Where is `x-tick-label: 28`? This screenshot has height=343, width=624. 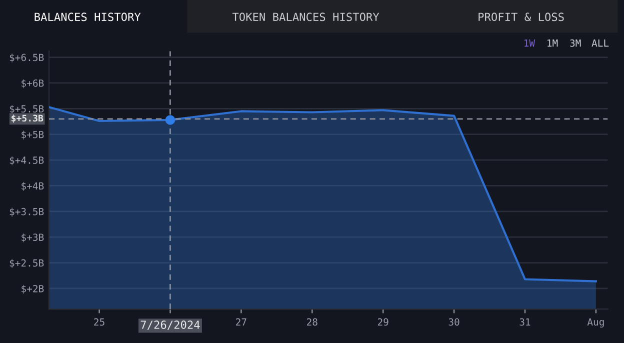
x-tick-label: 28 is located at coordinates (312, 322).